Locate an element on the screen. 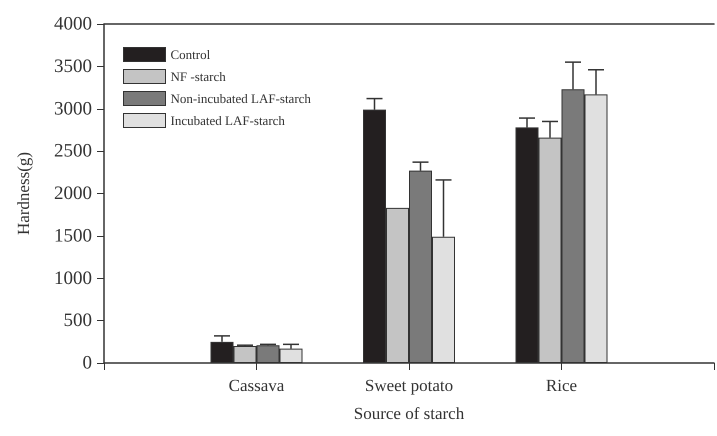 Image resolution: width=717 pixels, height=436 pixels. legend-label: Non-incubated LAF-starch is located at coordinates (241, 98).